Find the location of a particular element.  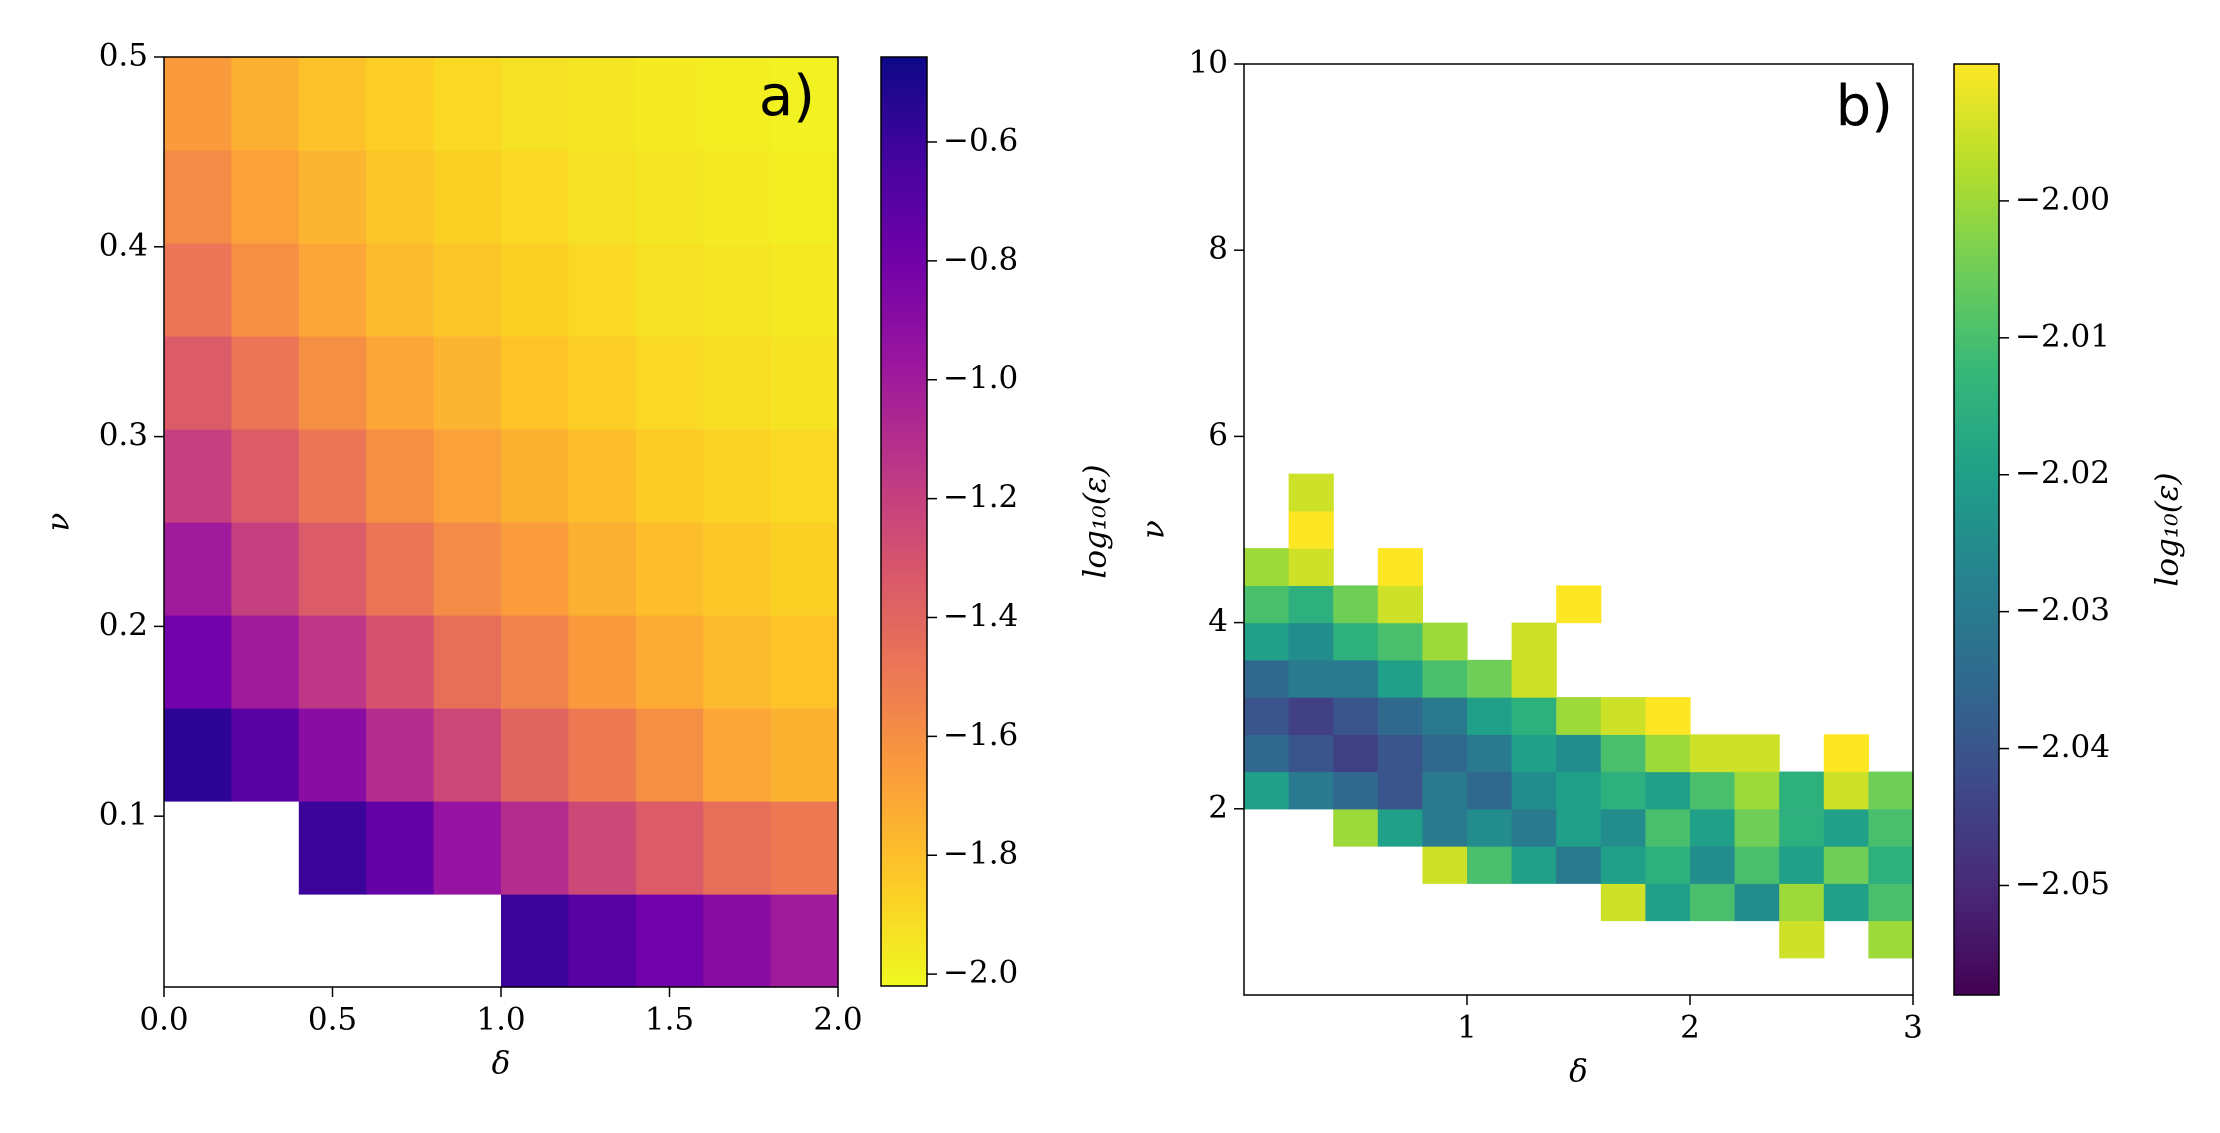

x-tick-label: 0.0 is located at coordinates (163, 1020).